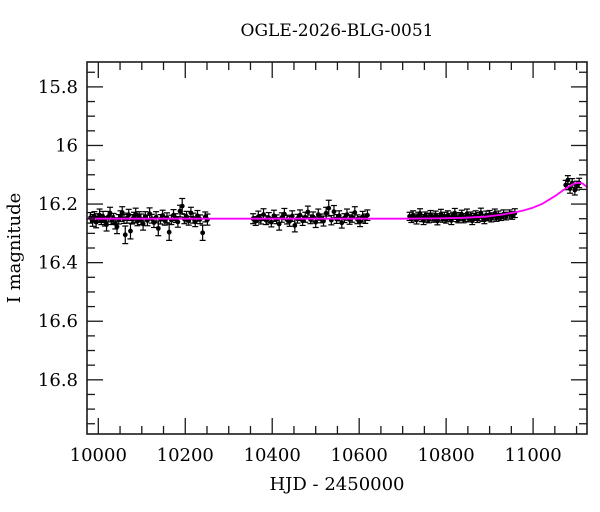 This screenshot has width=600, height=512. What do you see at coordinates (14, 248) in the screenshot?
I see `y-axis-label: I magnitude` at bounding box center [14, 248].